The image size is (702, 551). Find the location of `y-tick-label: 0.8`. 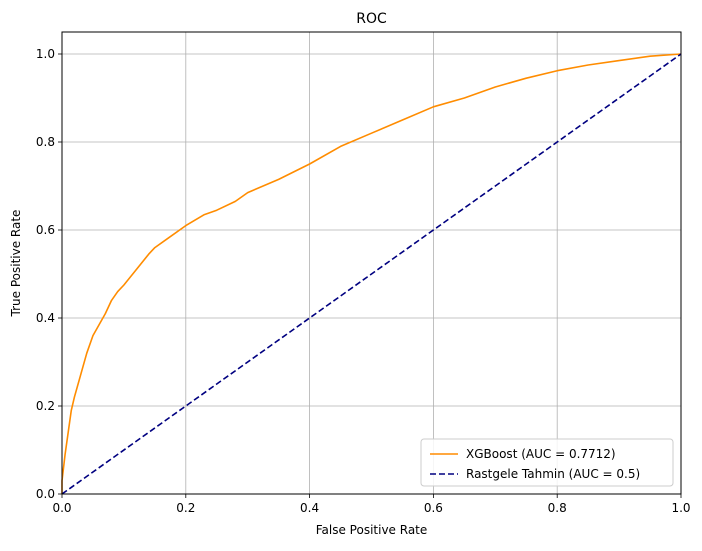

y-tick-label: 0.8 is located at coordinates (45, 142).